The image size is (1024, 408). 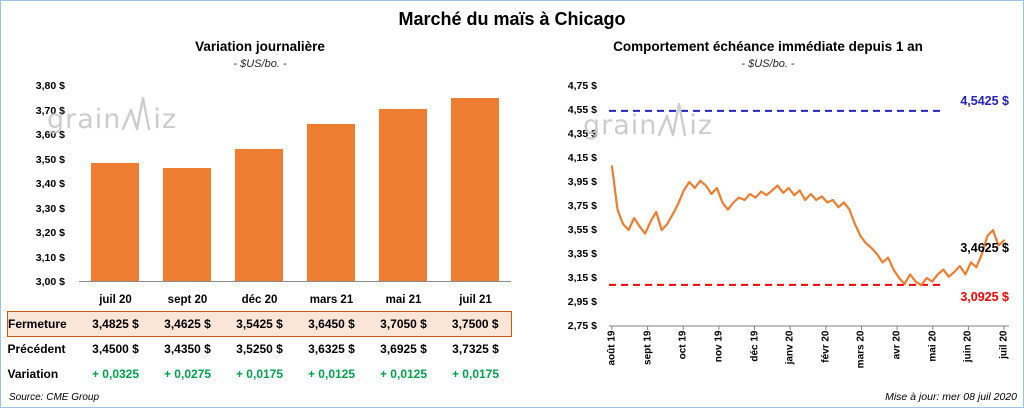 I want to click on bar-x-label: déc 20, so click(x=259, y=300).